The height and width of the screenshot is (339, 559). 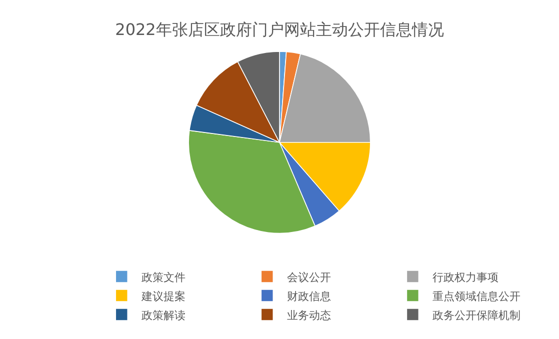 What do you see at coordinates (309, 277) in the screenshot?
I see `legend-label: 会议公开` at bounding box center [309, 277].